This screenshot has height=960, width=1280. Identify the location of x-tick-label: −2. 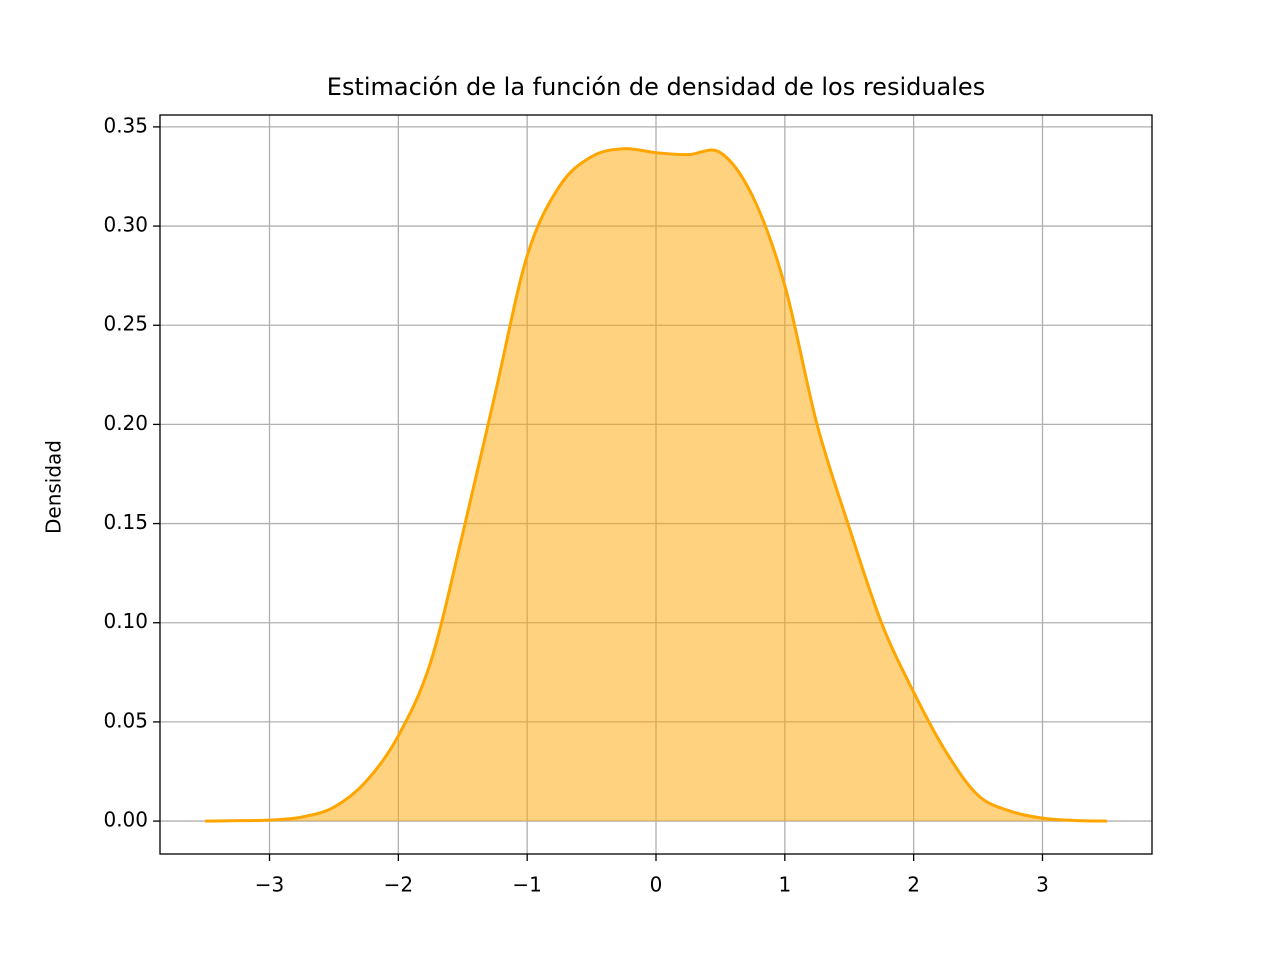
(398, 885).